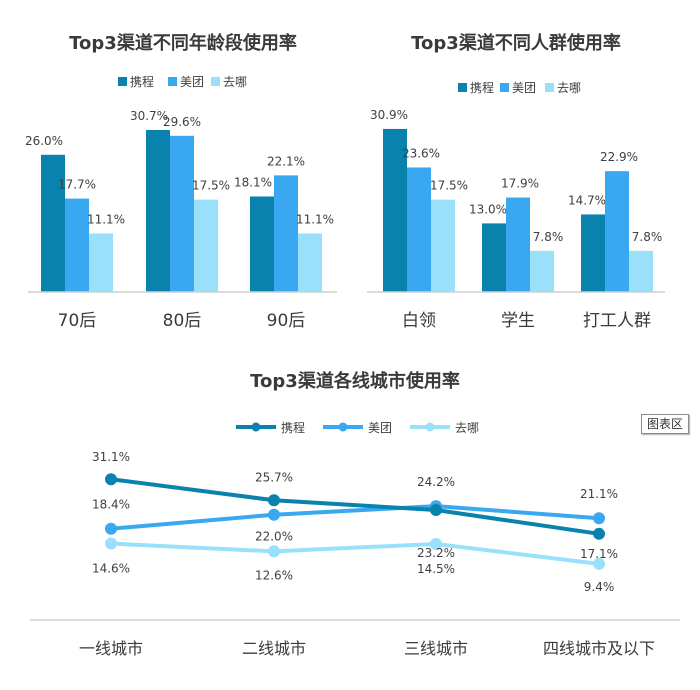  I want to click on category-label: 90后, so click(286, 321).